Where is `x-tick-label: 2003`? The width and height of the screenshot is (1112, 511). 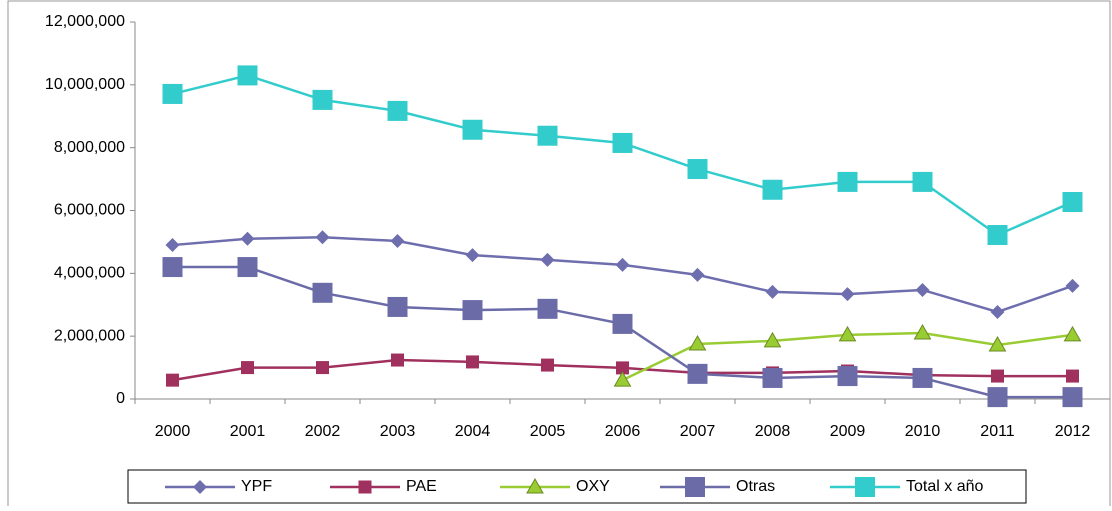
x-tick-label: 2003 is located at coordinates (398, 431).